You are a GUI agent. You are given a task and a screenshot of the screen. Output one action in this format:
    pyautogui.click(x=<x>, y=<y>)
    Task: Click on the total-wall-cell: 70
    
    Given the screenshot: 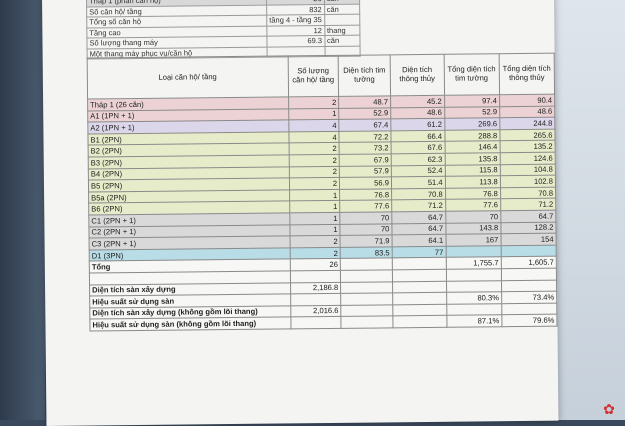 What is the action you would take?
    pyautogui.click(x=473, y=216)
    